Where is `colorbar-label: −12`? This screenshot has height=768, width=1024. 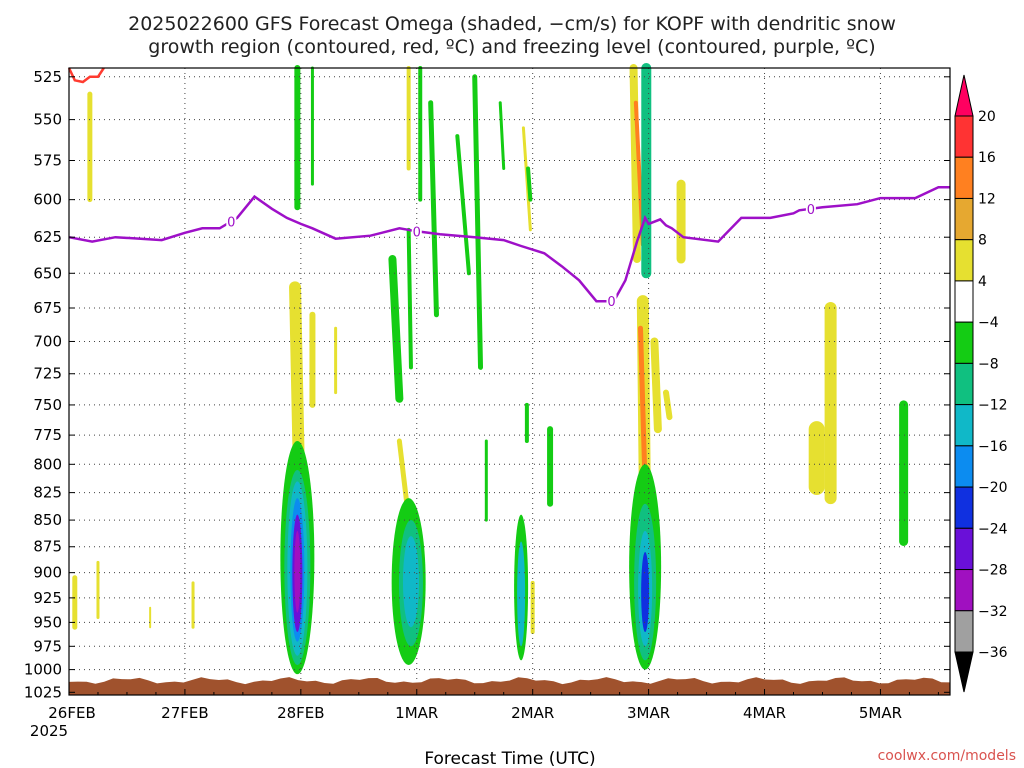 colorbar-label: −12 is located at coordinates (993, 406).